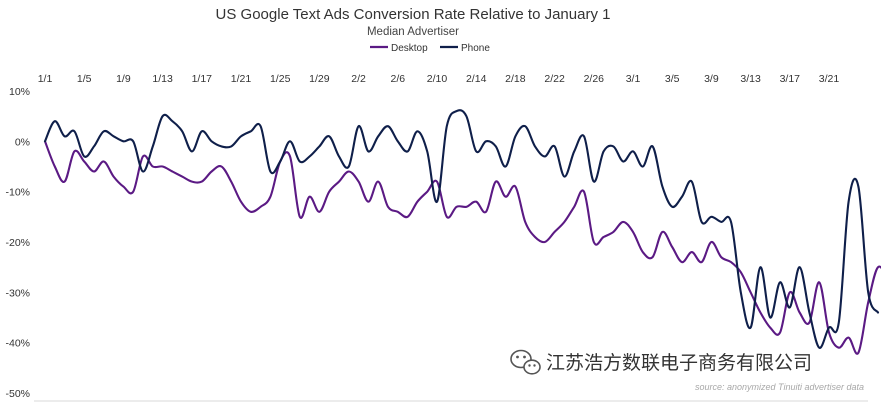  What do you see at coordinates (672, 79) in the screenshot?
I see `x-tick-label: 3/5` at bounding box center [672, 79].